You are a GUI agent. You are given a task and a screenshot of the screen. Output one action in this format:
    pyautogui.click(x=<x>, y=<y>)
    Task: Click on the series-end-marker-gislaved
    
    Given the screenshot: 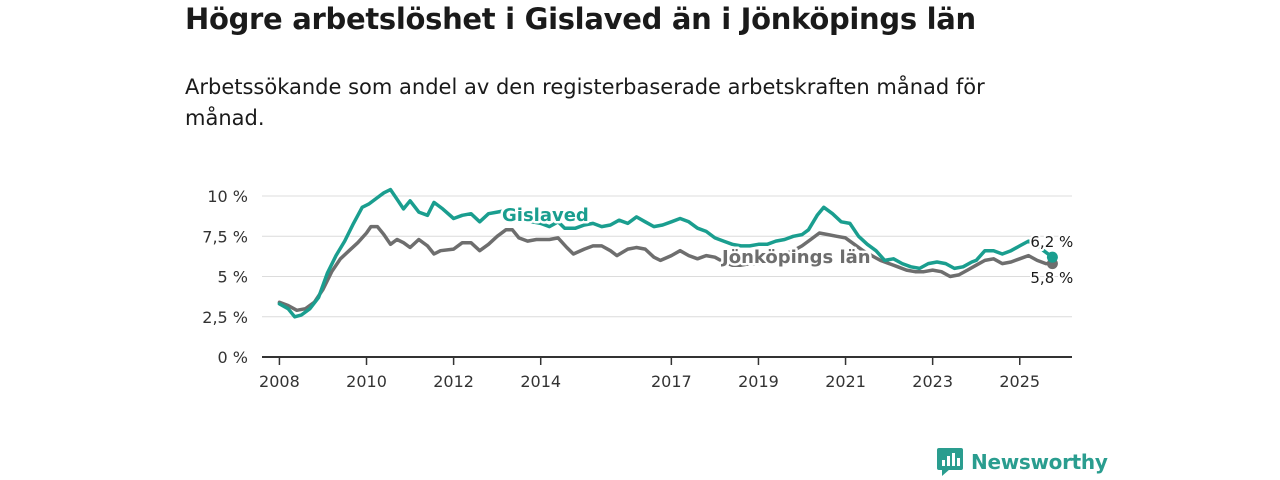 What is the action you would take?
    pyautogui.click(x=1052, y=257)
    